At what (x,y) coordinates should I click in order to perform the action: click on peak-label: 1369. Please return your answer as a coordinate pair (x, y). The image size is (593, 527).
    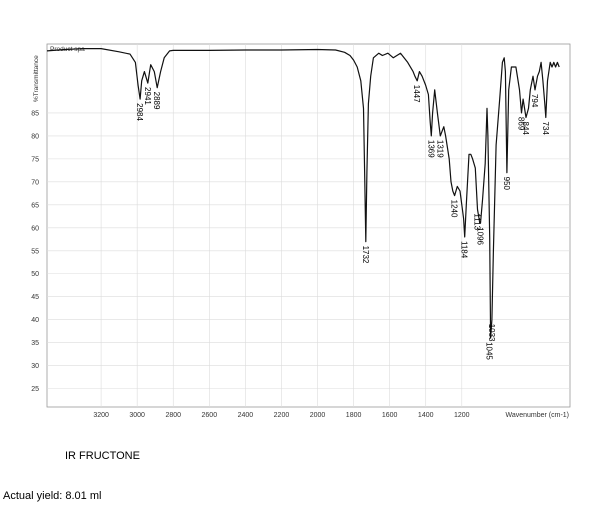
    Looking at the image, I should click on (430, 149).